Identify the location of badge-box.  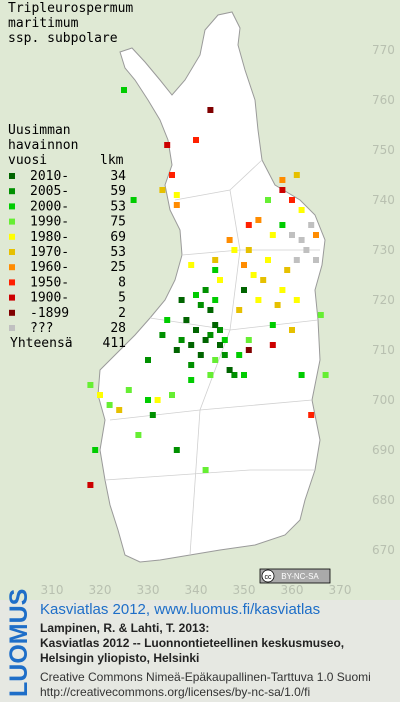
(295, 576).